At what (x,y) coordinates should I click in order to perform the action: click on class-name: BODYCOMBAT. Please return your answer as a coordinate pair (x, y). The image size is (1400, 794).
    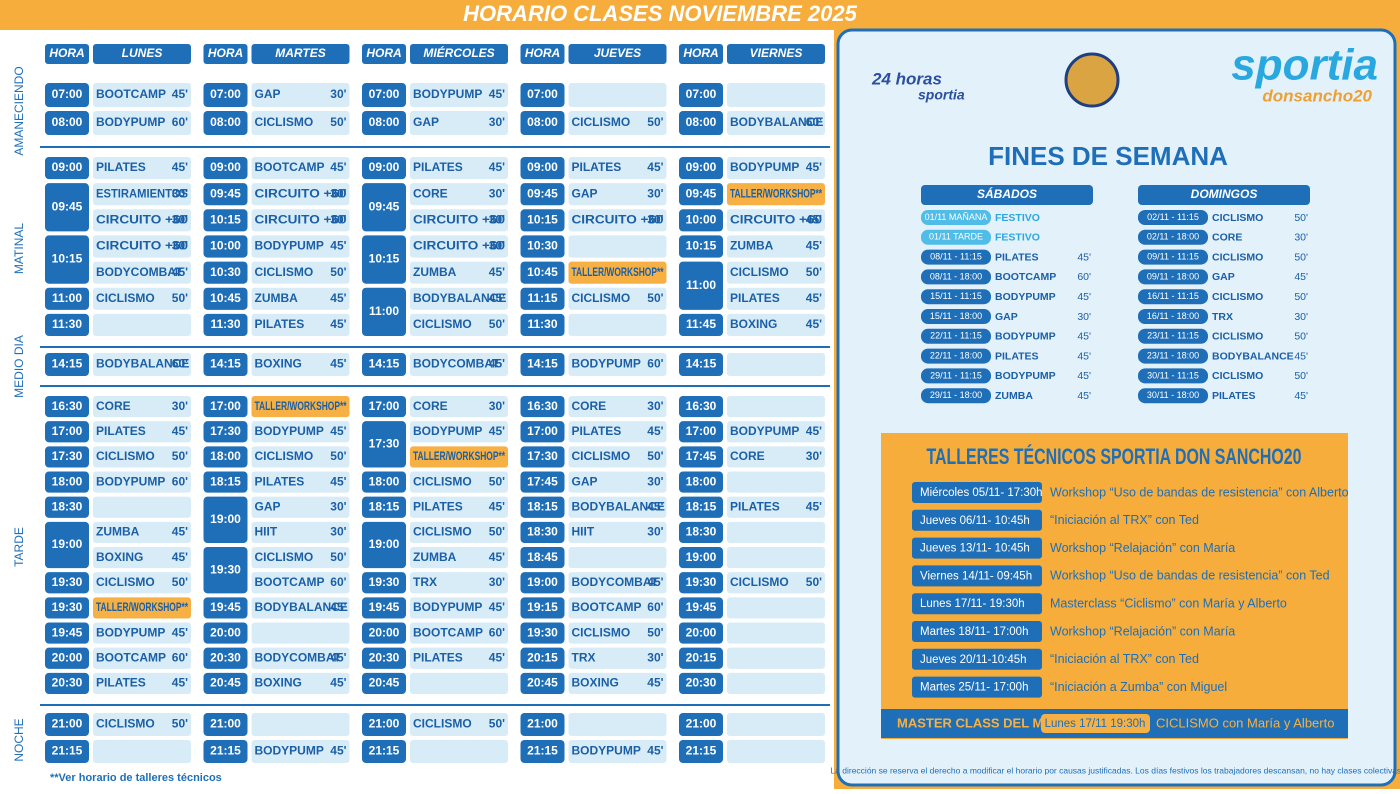
    Looking at the image, I should click on (615, 582).